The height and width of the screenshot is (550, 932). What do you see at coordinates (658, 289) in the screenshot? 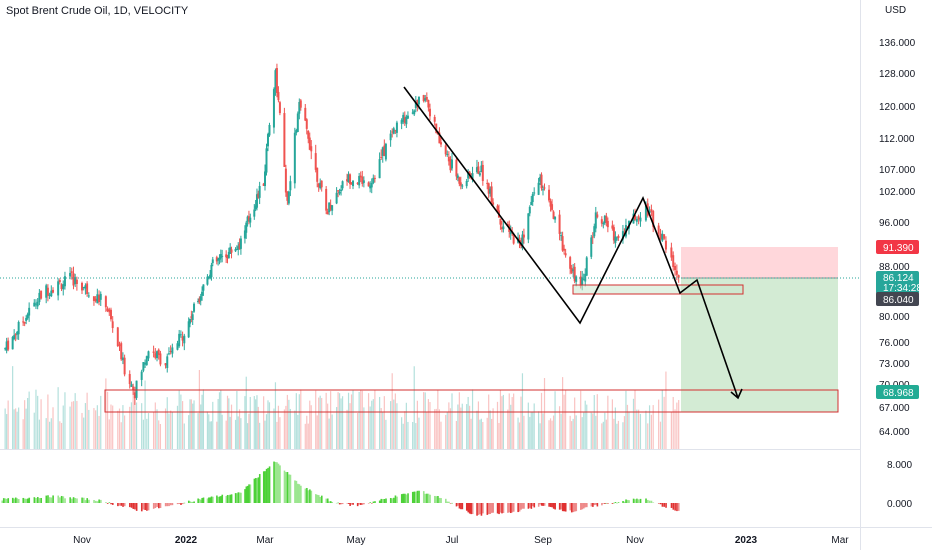
I see `support-zone-box` at bounding box center [658, 289].